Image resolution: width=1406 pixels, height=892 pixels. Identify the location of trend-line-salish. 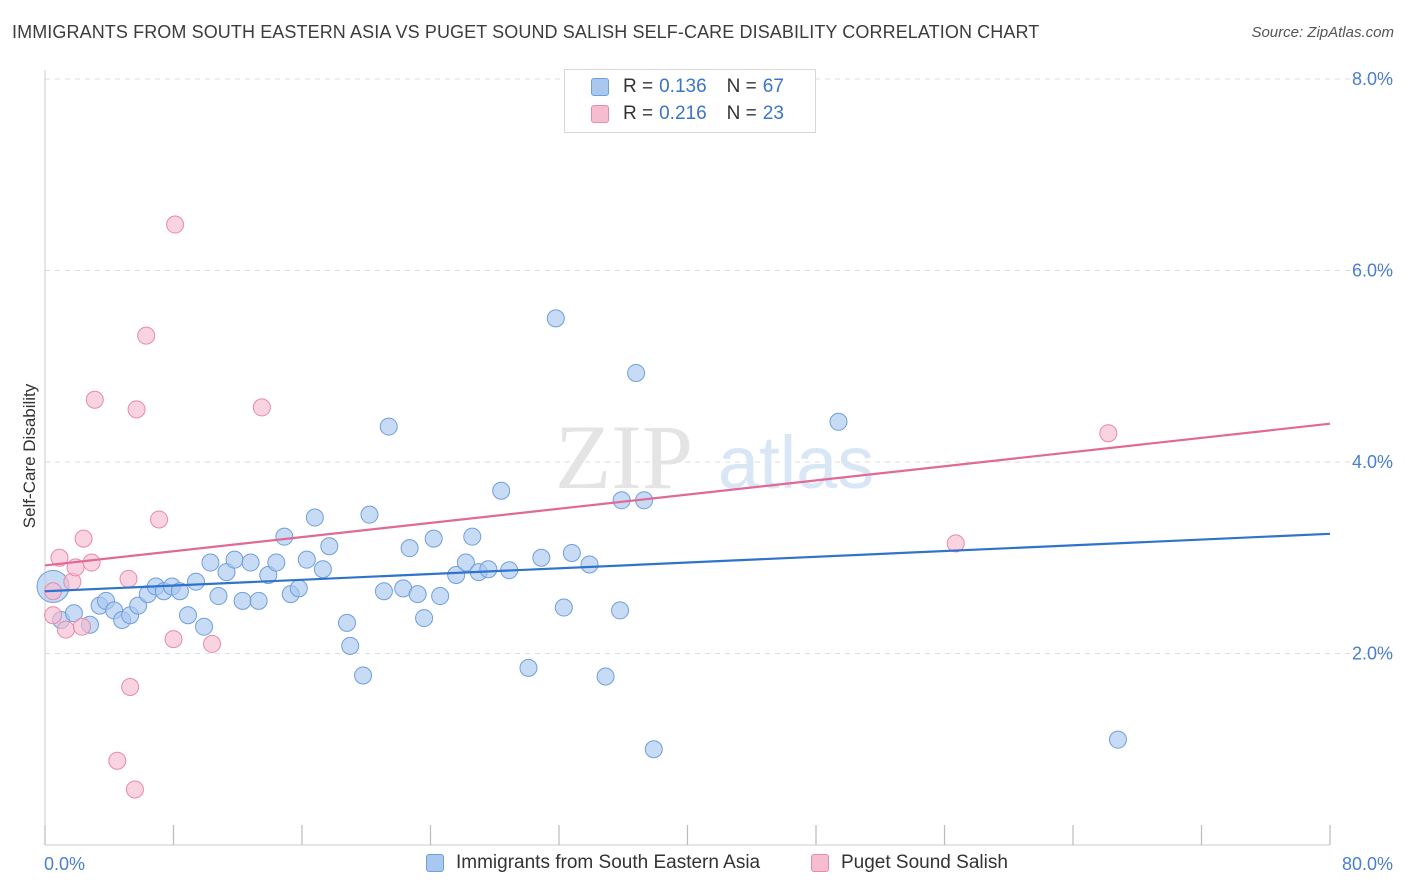
(687, 494).